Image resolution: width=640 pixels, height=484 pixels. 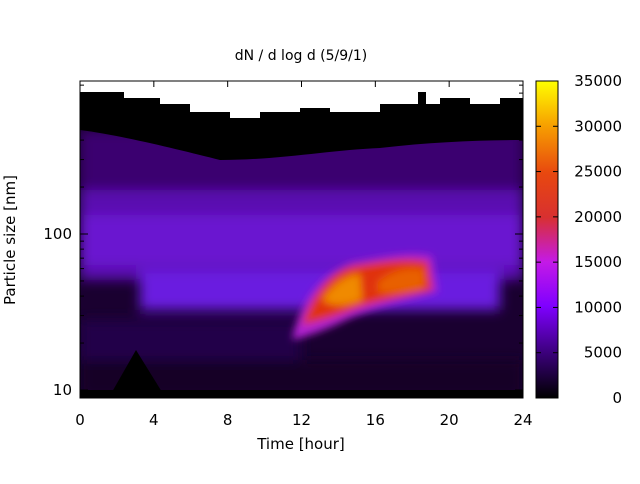 What do you see at coordinates (603, 353) in the screenshot?
I see `colorbar-tick-label: 5000` at bounding box center [603, 353].